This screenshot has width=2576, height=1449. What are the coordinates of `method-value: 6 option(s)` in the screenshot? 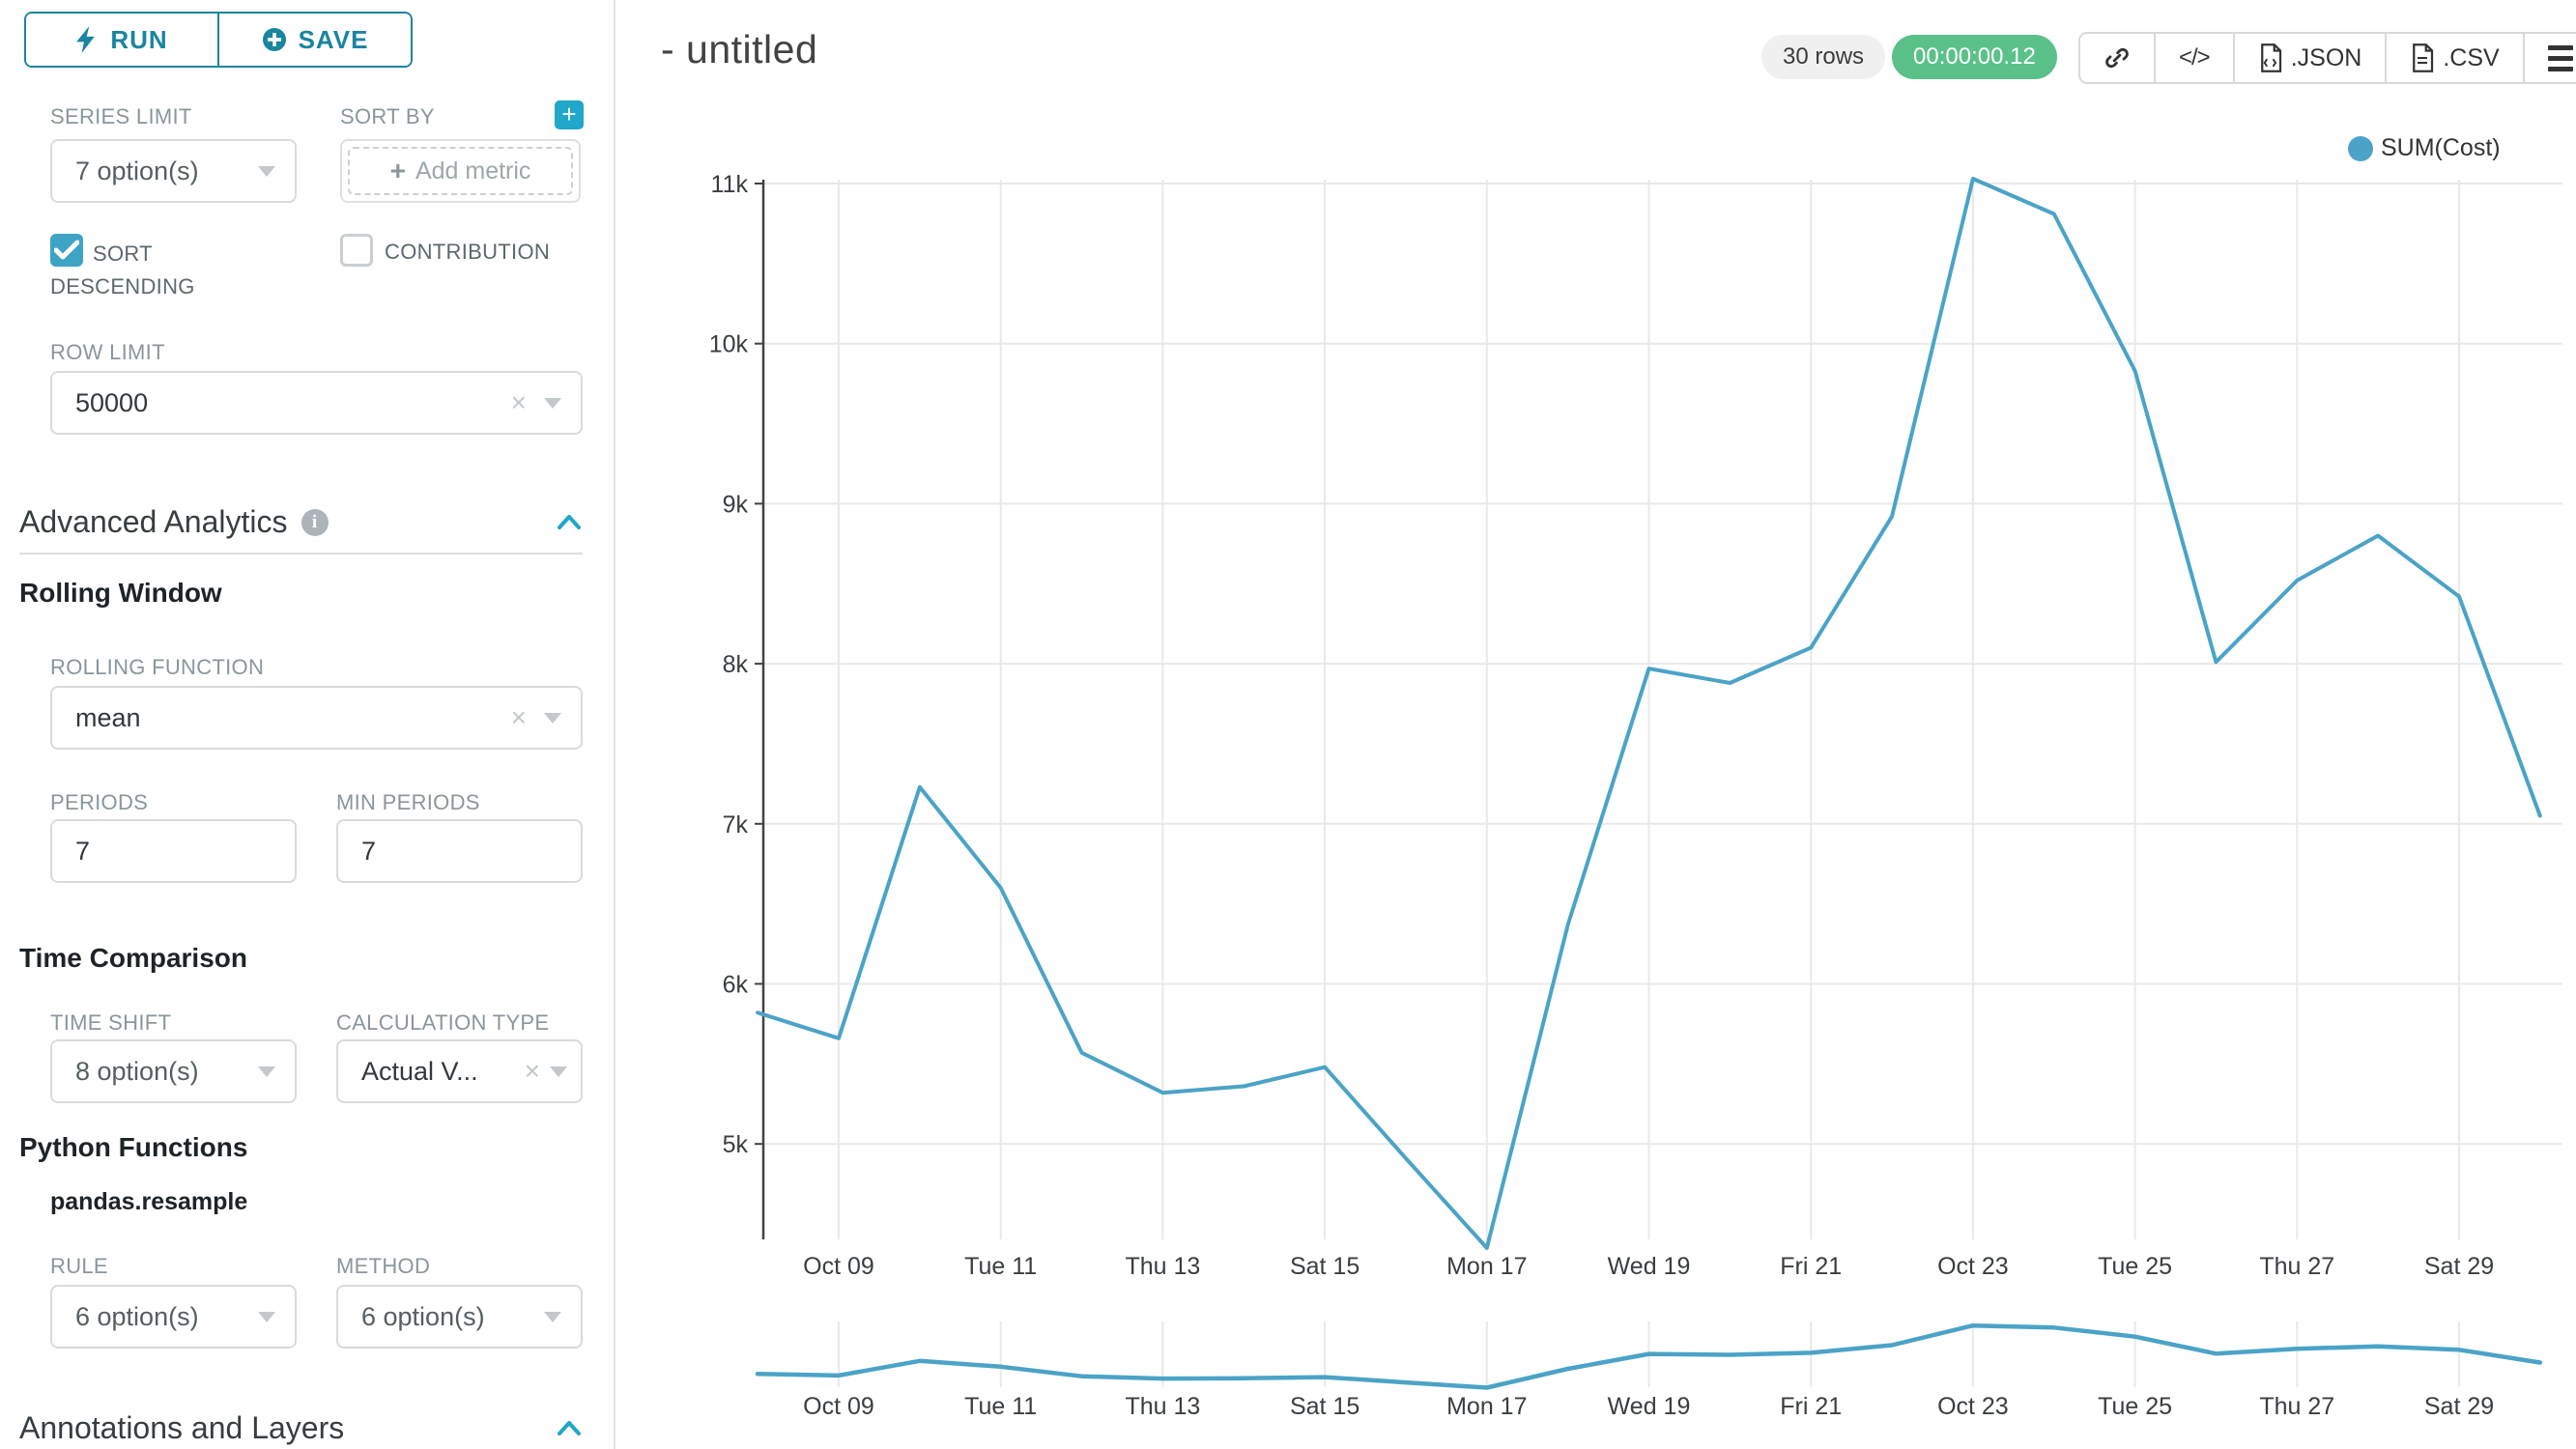 It's located at (423, 1316).